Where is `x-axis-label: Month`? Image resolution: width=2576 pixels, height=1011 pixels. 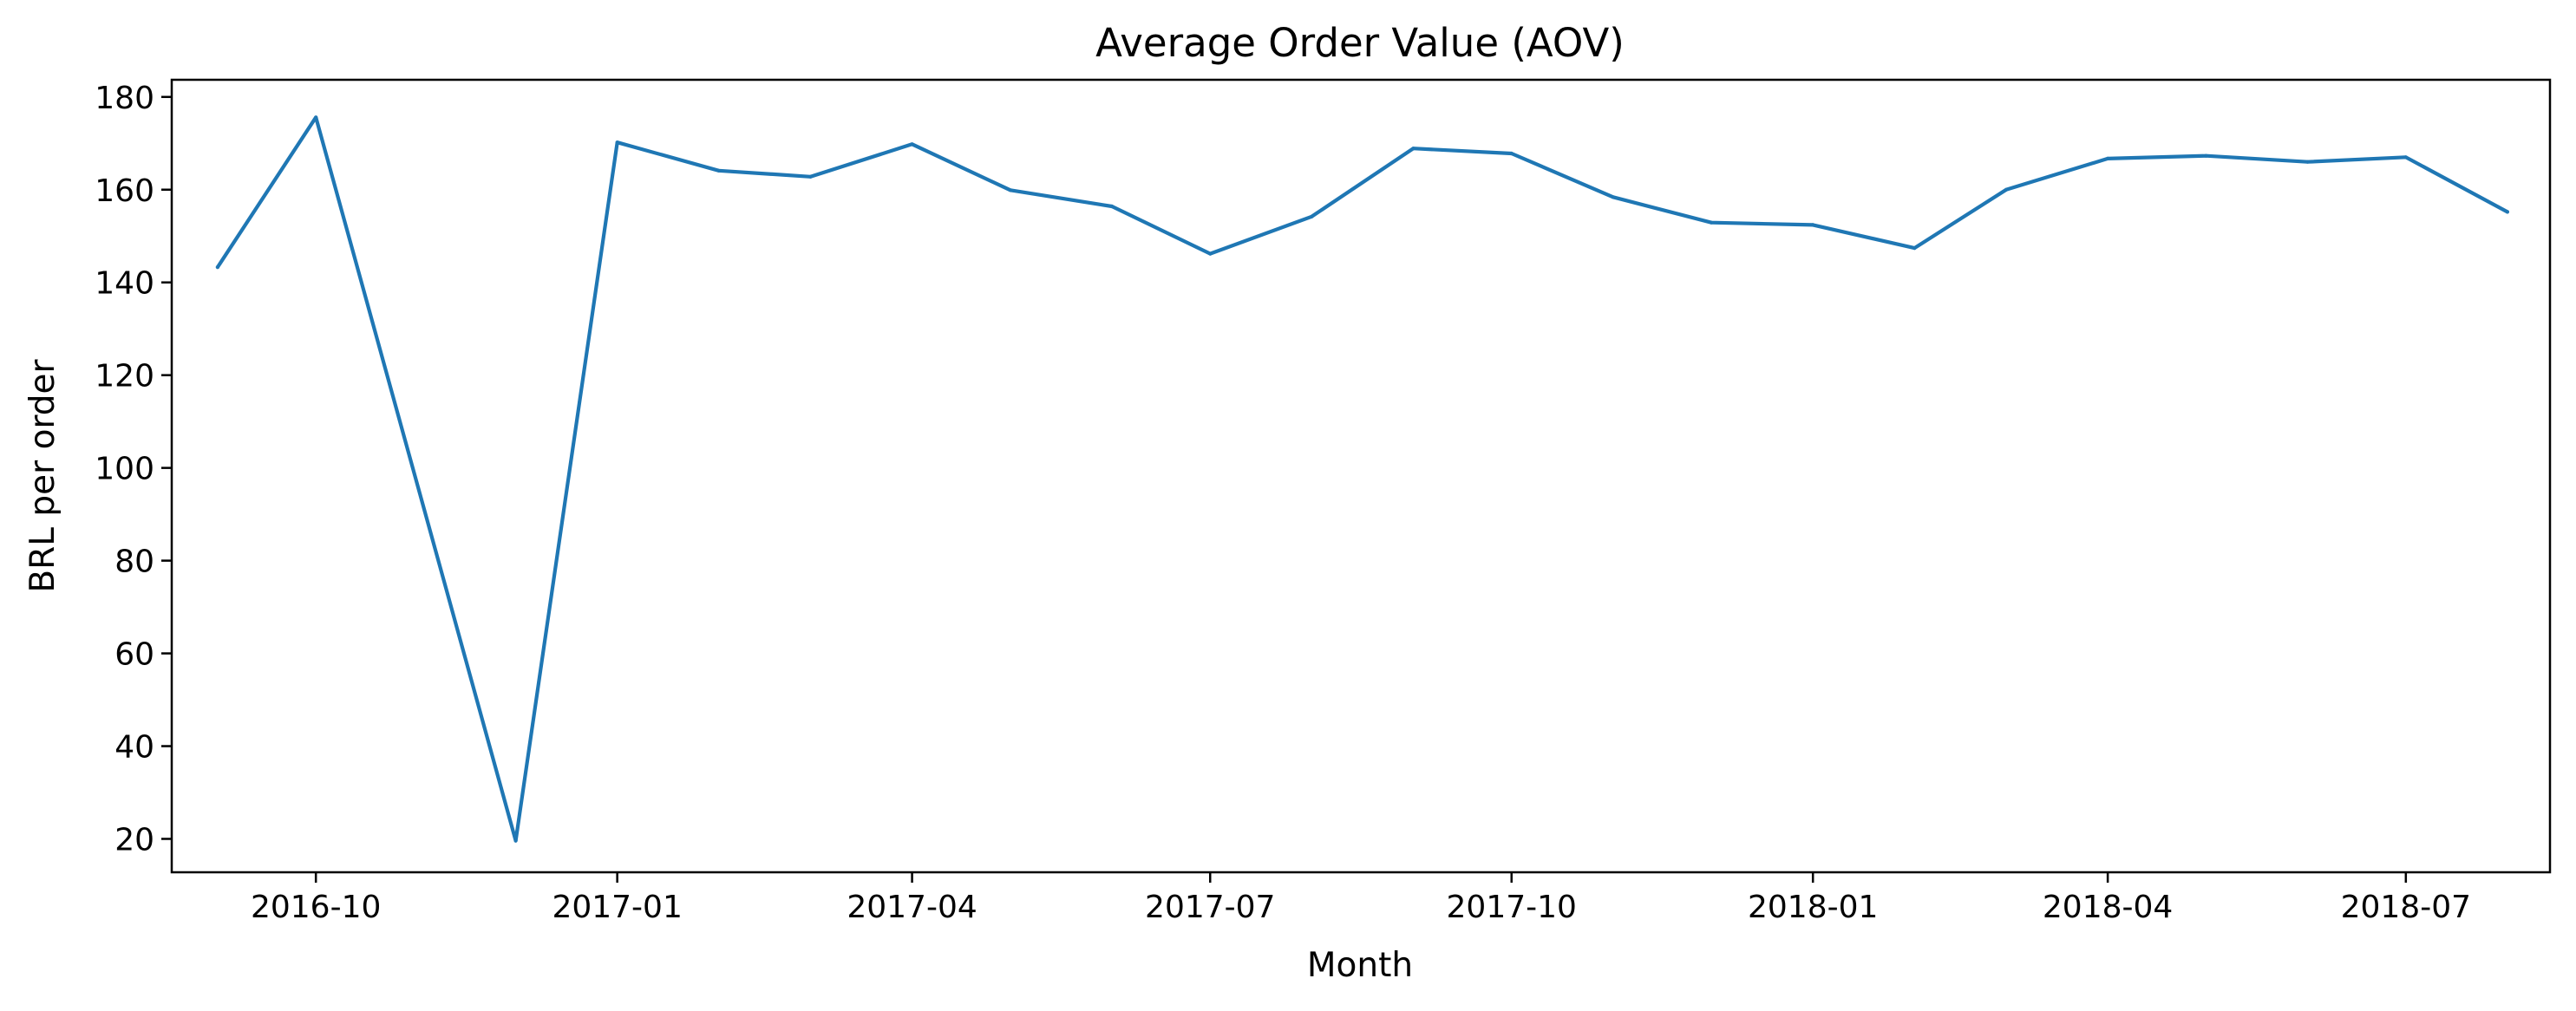
x-axis-label: Month is located at coordinates (1360, 965).